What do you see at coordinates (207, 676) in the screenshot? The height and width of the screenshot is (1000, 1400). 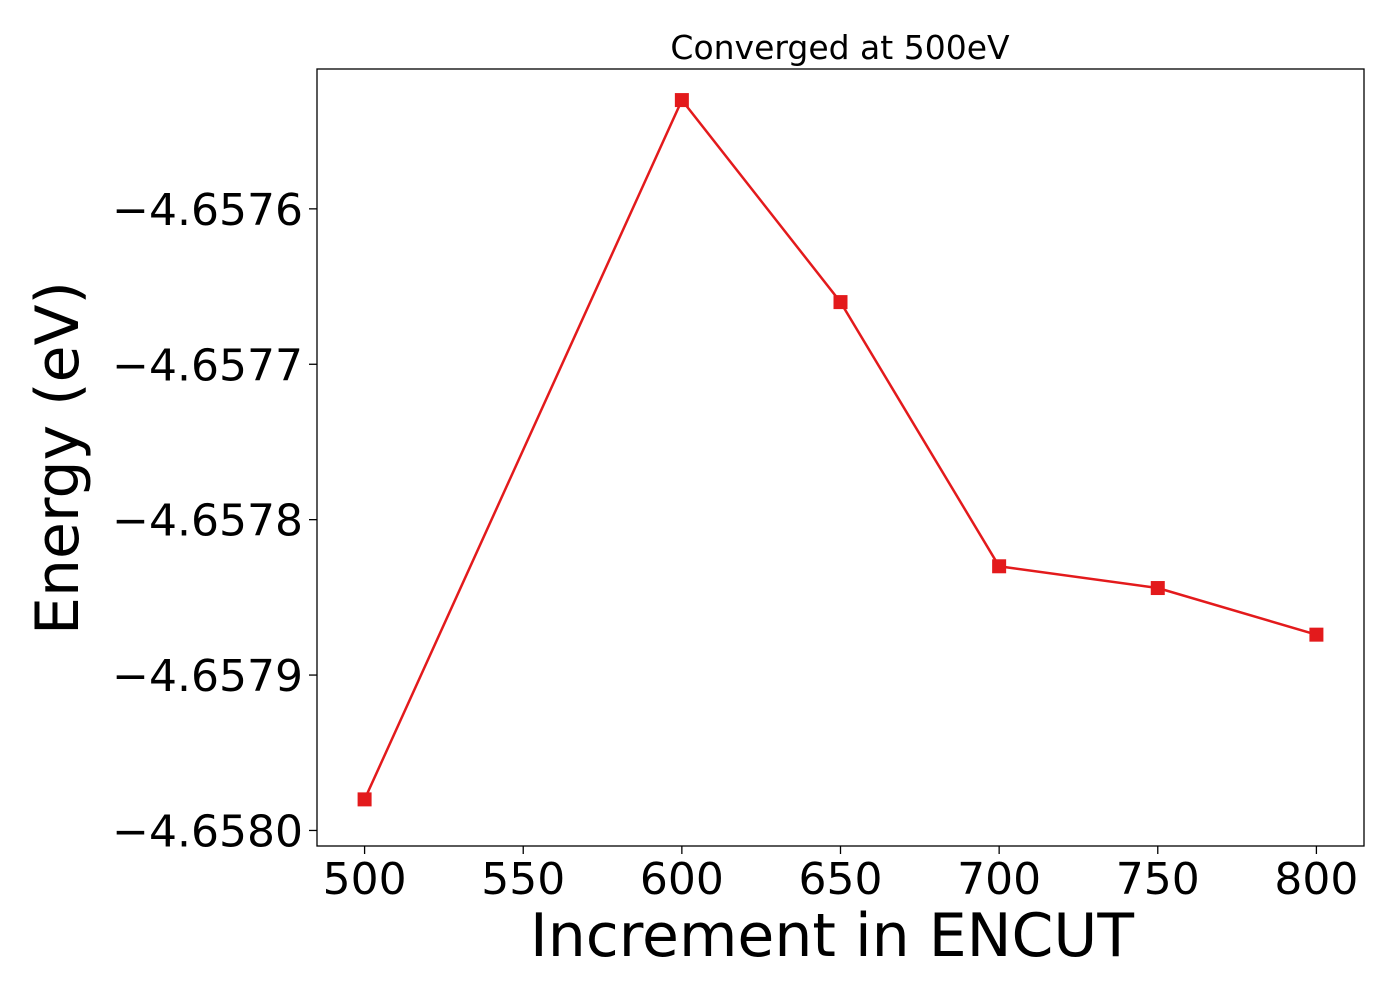 I see `y-tick-label: −4.6579` at bounding box center [207, 676].